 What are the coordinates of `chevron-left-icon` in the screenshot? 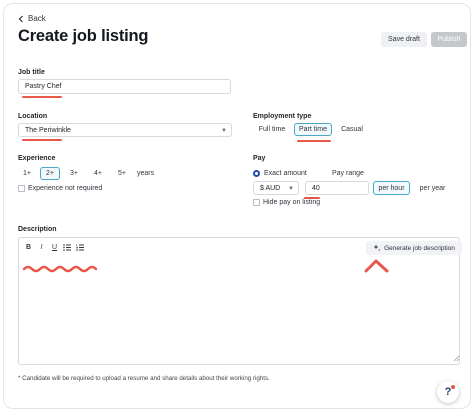 It's located at (20, 18).